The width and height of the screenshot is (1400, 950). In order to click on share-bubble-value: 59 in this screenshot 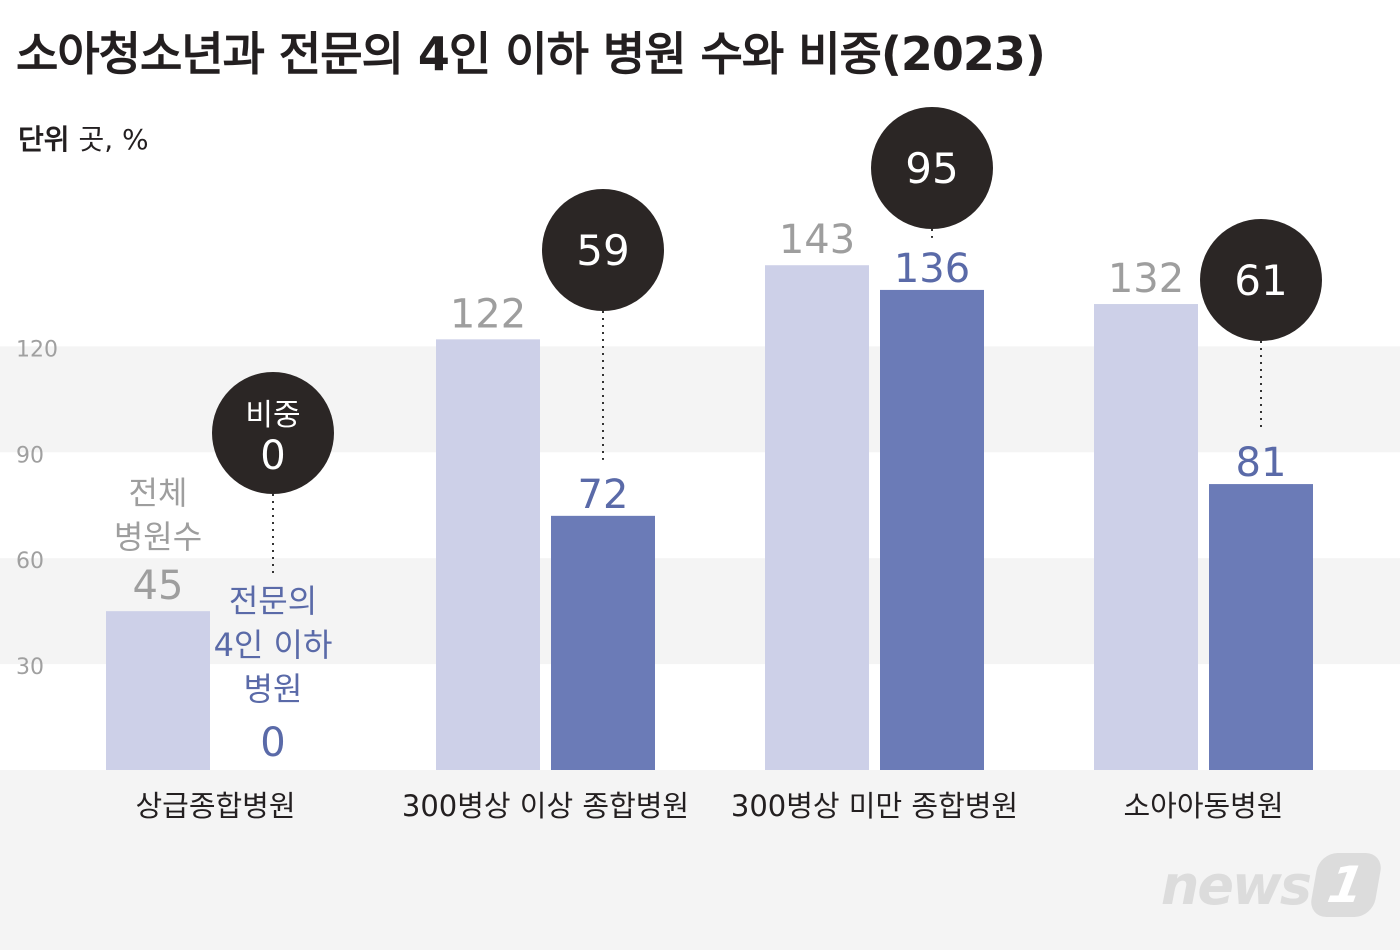, I will do `click(602, 250)`.